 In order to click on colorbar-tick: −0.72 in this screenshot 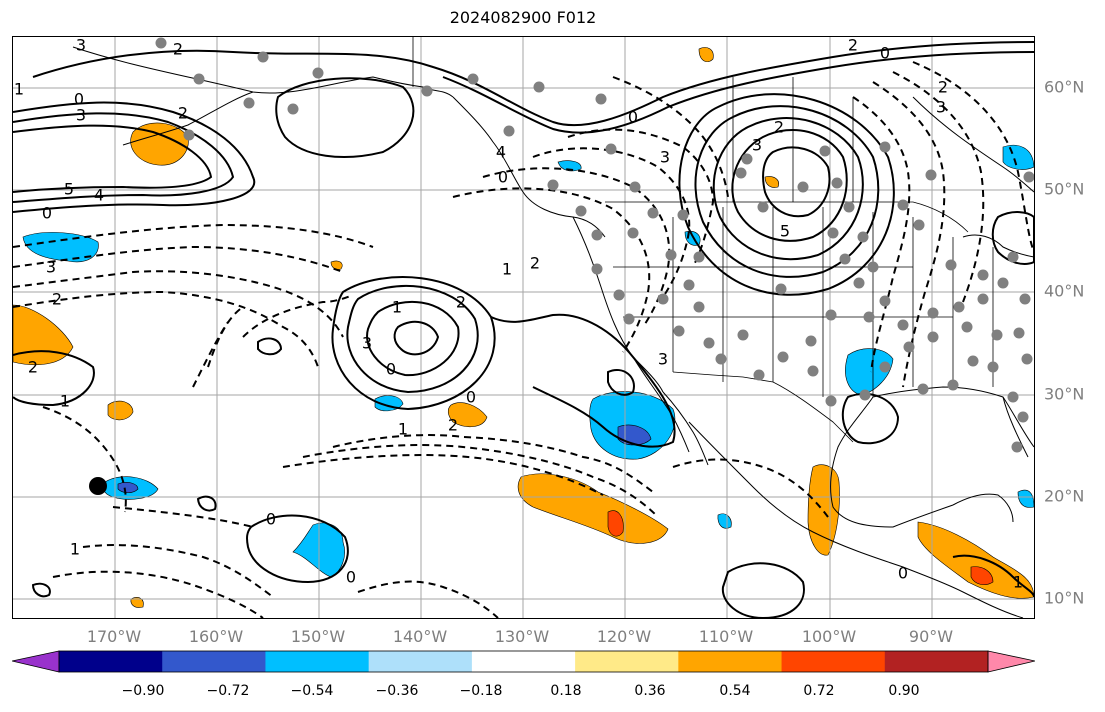, I will do `click(228, 691)`.